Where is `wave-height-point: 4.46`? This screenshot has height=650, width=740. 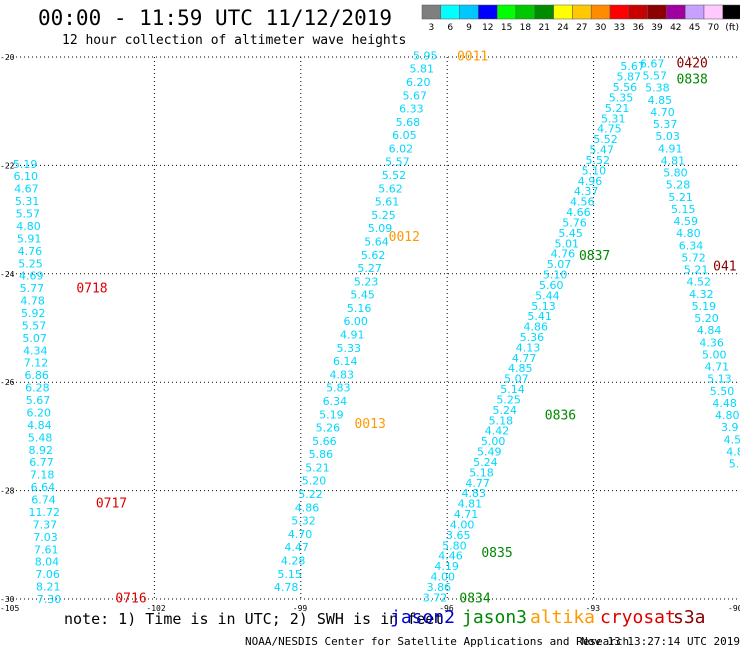 wave-height-point: 4.46 is located at coordinates (450, 556).